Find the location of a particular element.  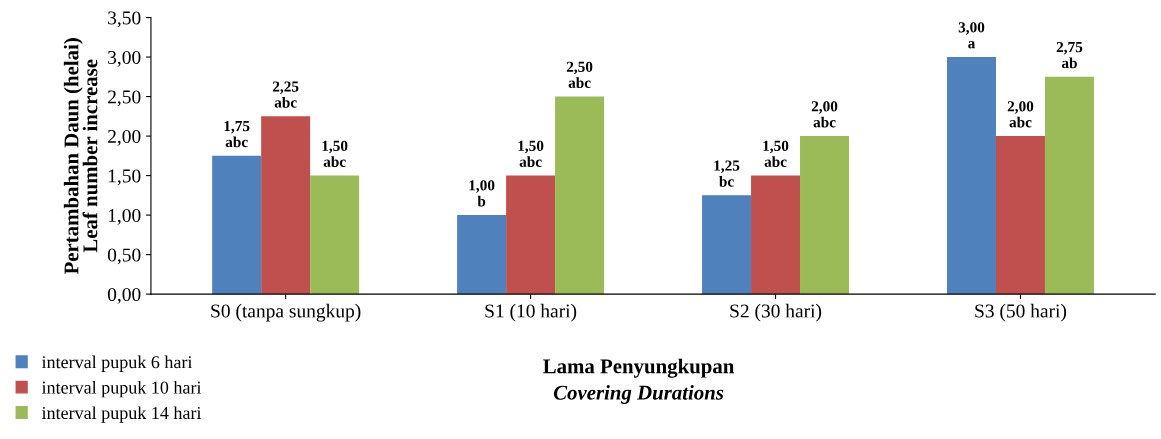

x-tick-label: S1 (10 hari) is located at coordinates (531, 312).